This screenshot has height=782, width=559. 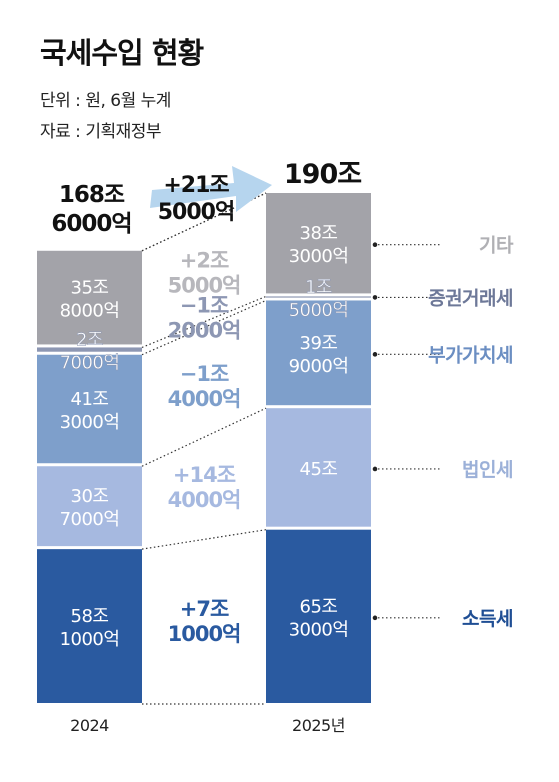 What do you see at coordinates (89, 340) in the screenshot?
I see `segment-label-0-3-0: 2조` at bounding box center [89, 340].